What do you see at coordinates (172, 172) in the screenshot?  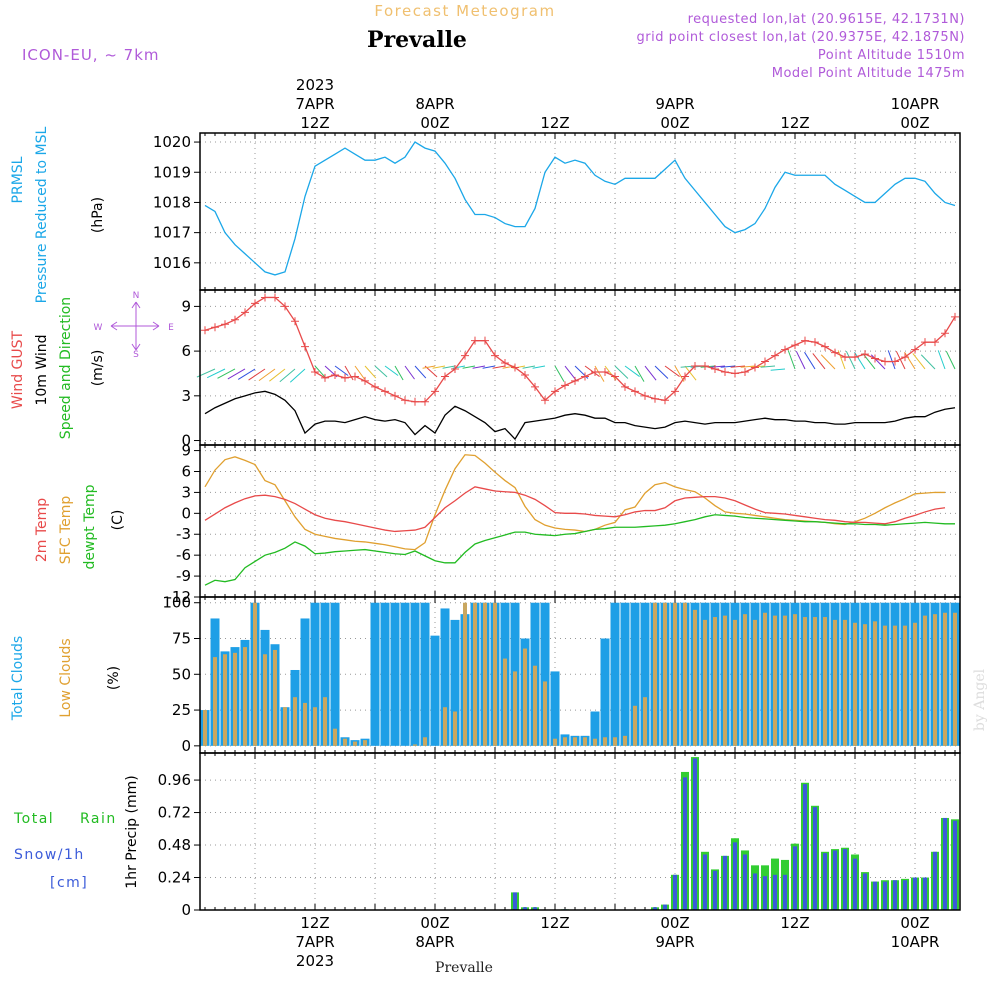 I see `y-tick-label: 1019` at bounding box center [172, 172].